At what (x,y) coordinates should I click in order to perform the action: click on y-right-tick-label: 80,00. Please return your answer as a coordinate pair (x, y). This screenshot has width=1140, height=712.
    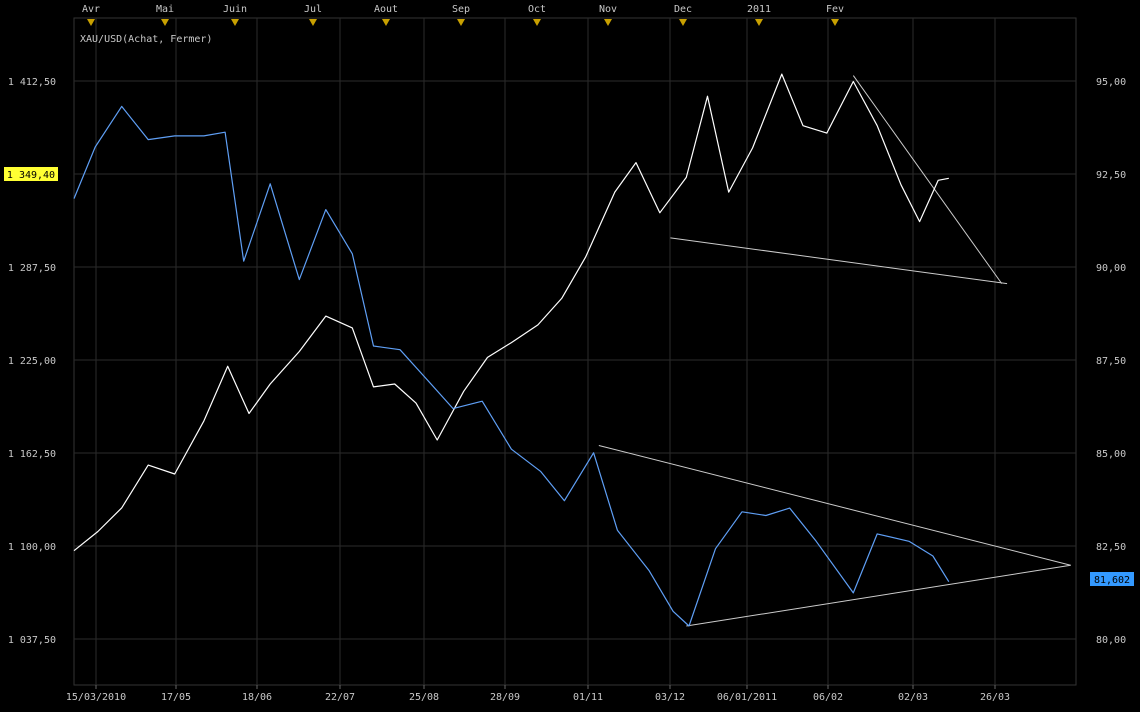
    Looking at the image, I should click on (1111, 640).